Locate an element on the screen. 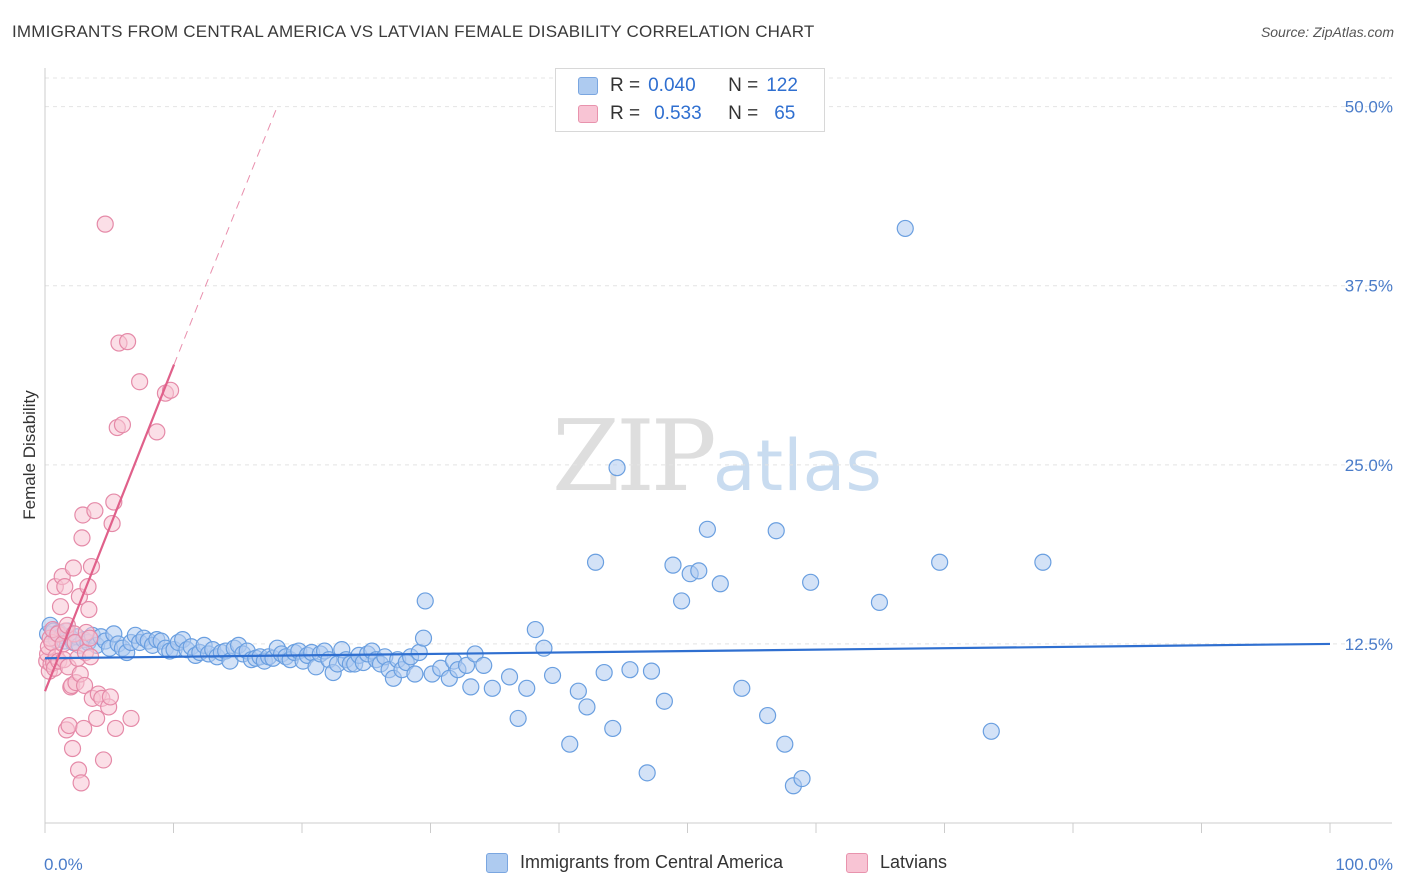 This screenshot has height=892, width=1406. legend-n-value: 65 is located at coordinates (785, 113).